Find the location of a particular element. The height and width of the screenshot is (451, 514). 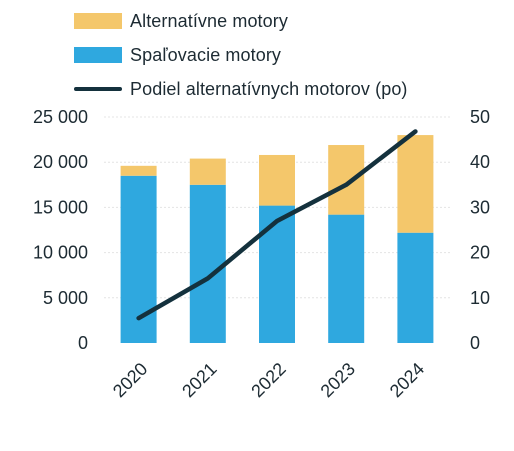

y-left-tick-label: 25 000 is located at coordinates (60, 117).